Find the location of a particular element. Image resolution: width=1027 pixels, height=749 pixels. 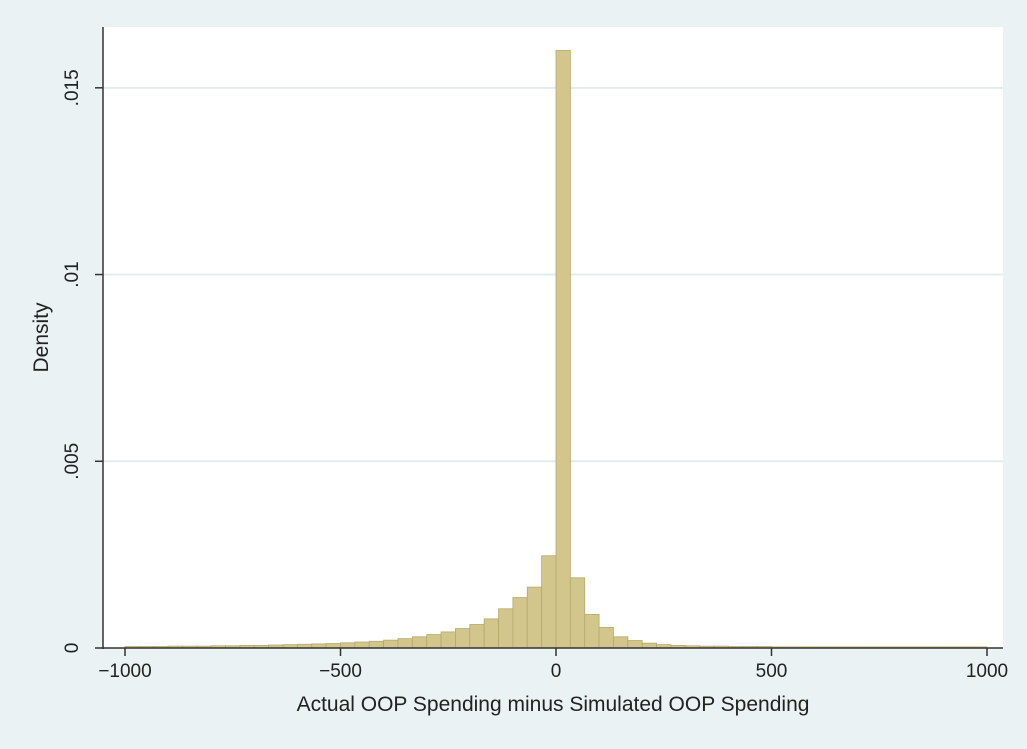

y-axis-ticks: 0 .005 .01 .015 is located at coordinates (82, 361).